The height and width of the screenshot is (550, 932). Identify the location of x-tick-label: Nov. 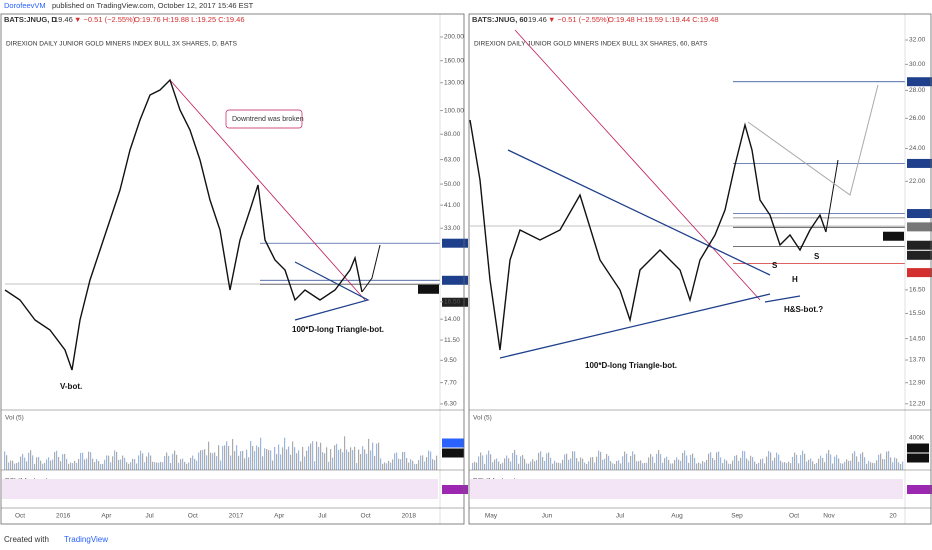
(829, 516).